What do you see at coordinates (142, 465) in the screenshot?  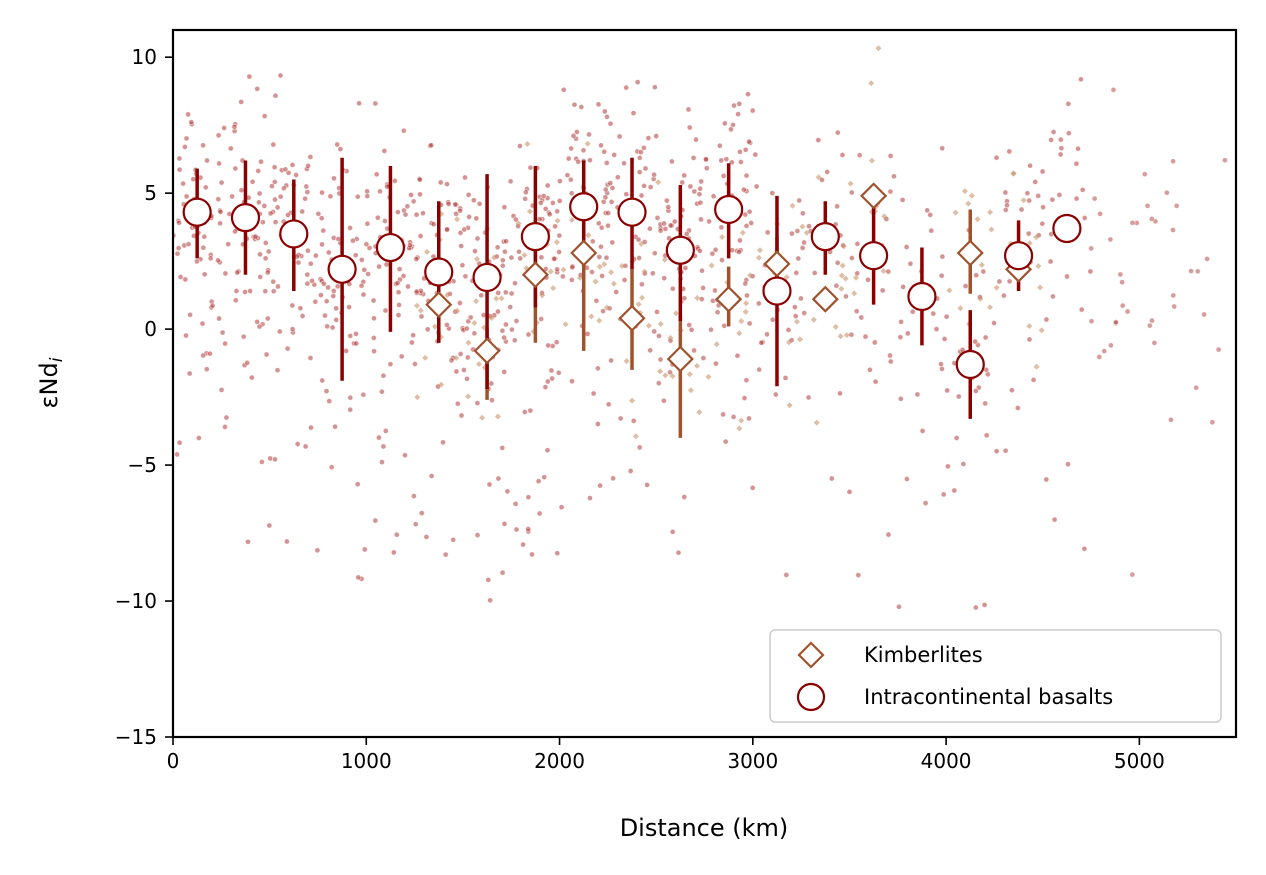 I see `y-tick-label: −5` at bounding box center [142, 465].